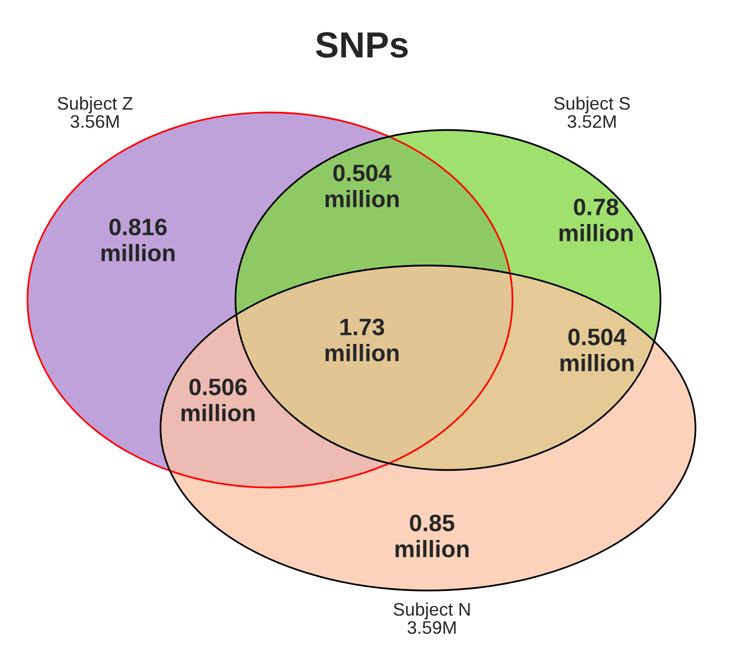  What do you see at coordinates (95, 112) in the screenshot?
I see `text: Subject Z 3.56M` at bounding box center [95, 112].